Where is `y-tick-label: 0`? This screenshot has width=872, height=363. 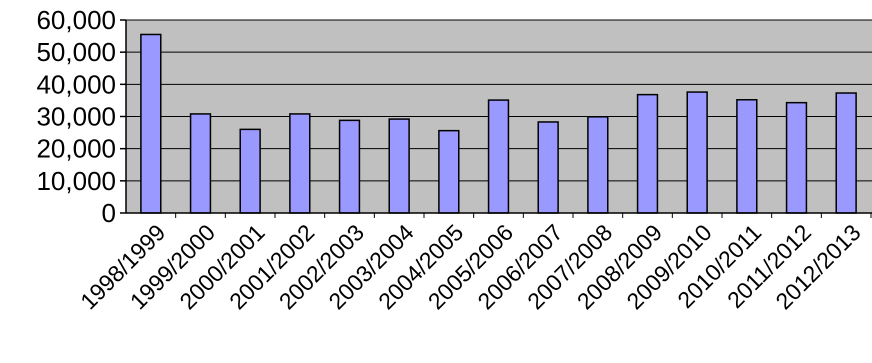 y-tick-label: 0 is located at coordinates (109, 213).